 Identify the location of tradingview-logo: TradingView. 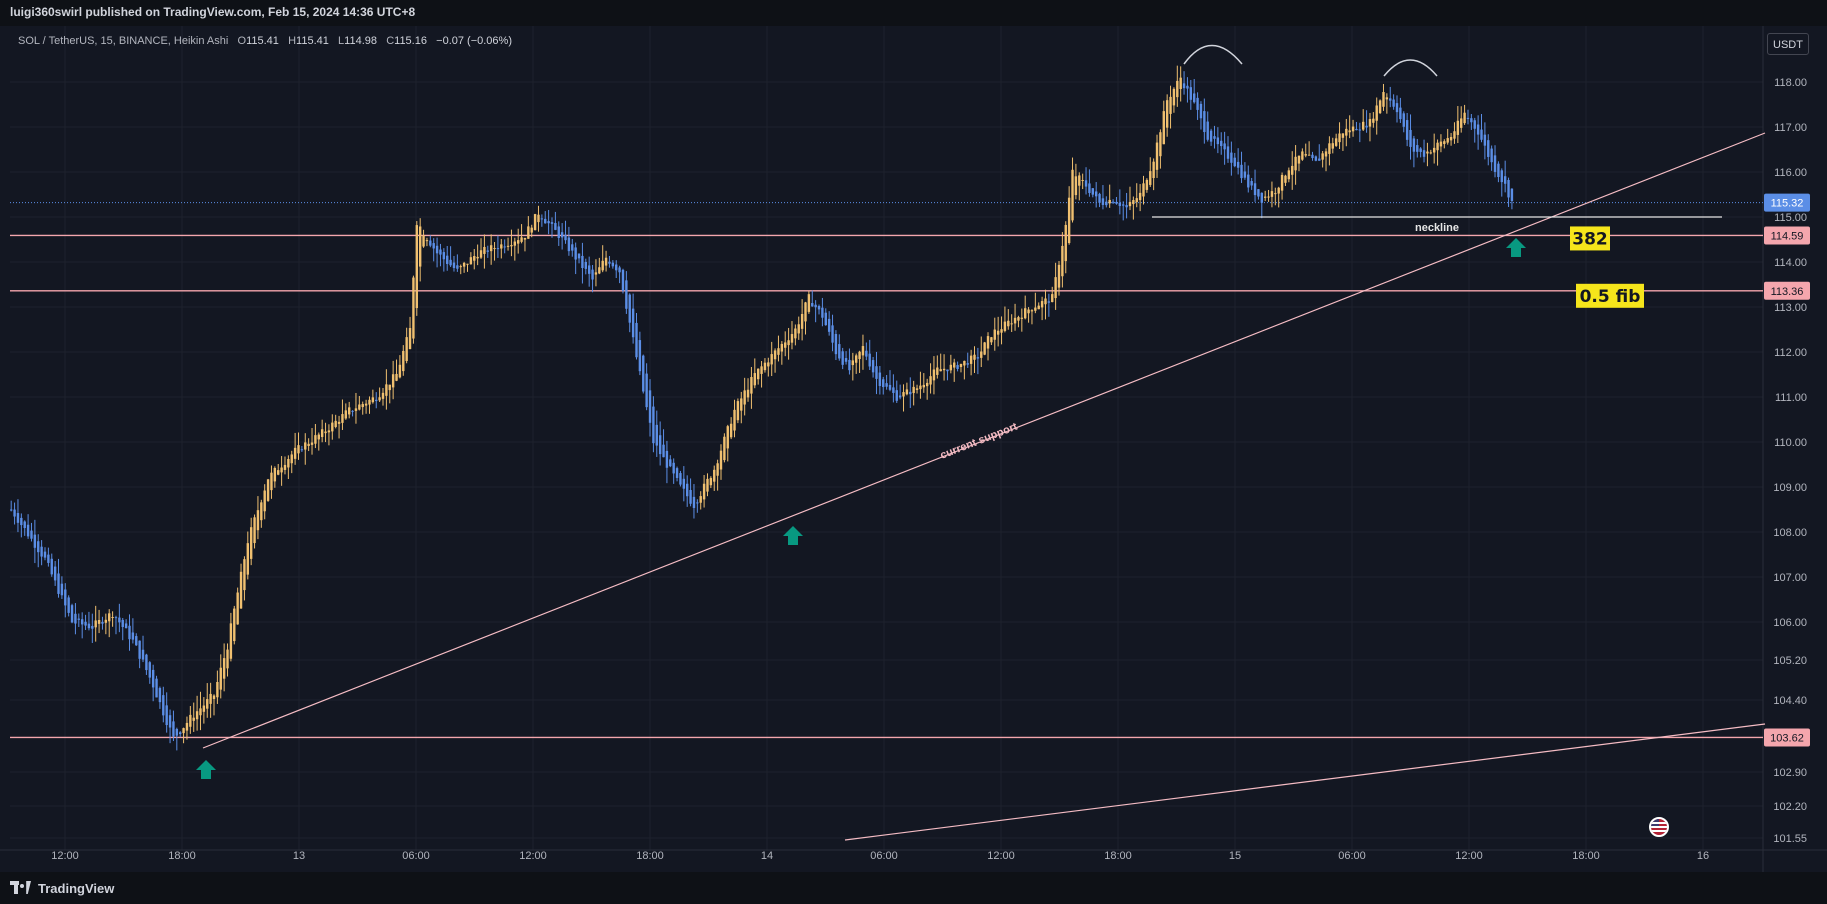
(62, 888).